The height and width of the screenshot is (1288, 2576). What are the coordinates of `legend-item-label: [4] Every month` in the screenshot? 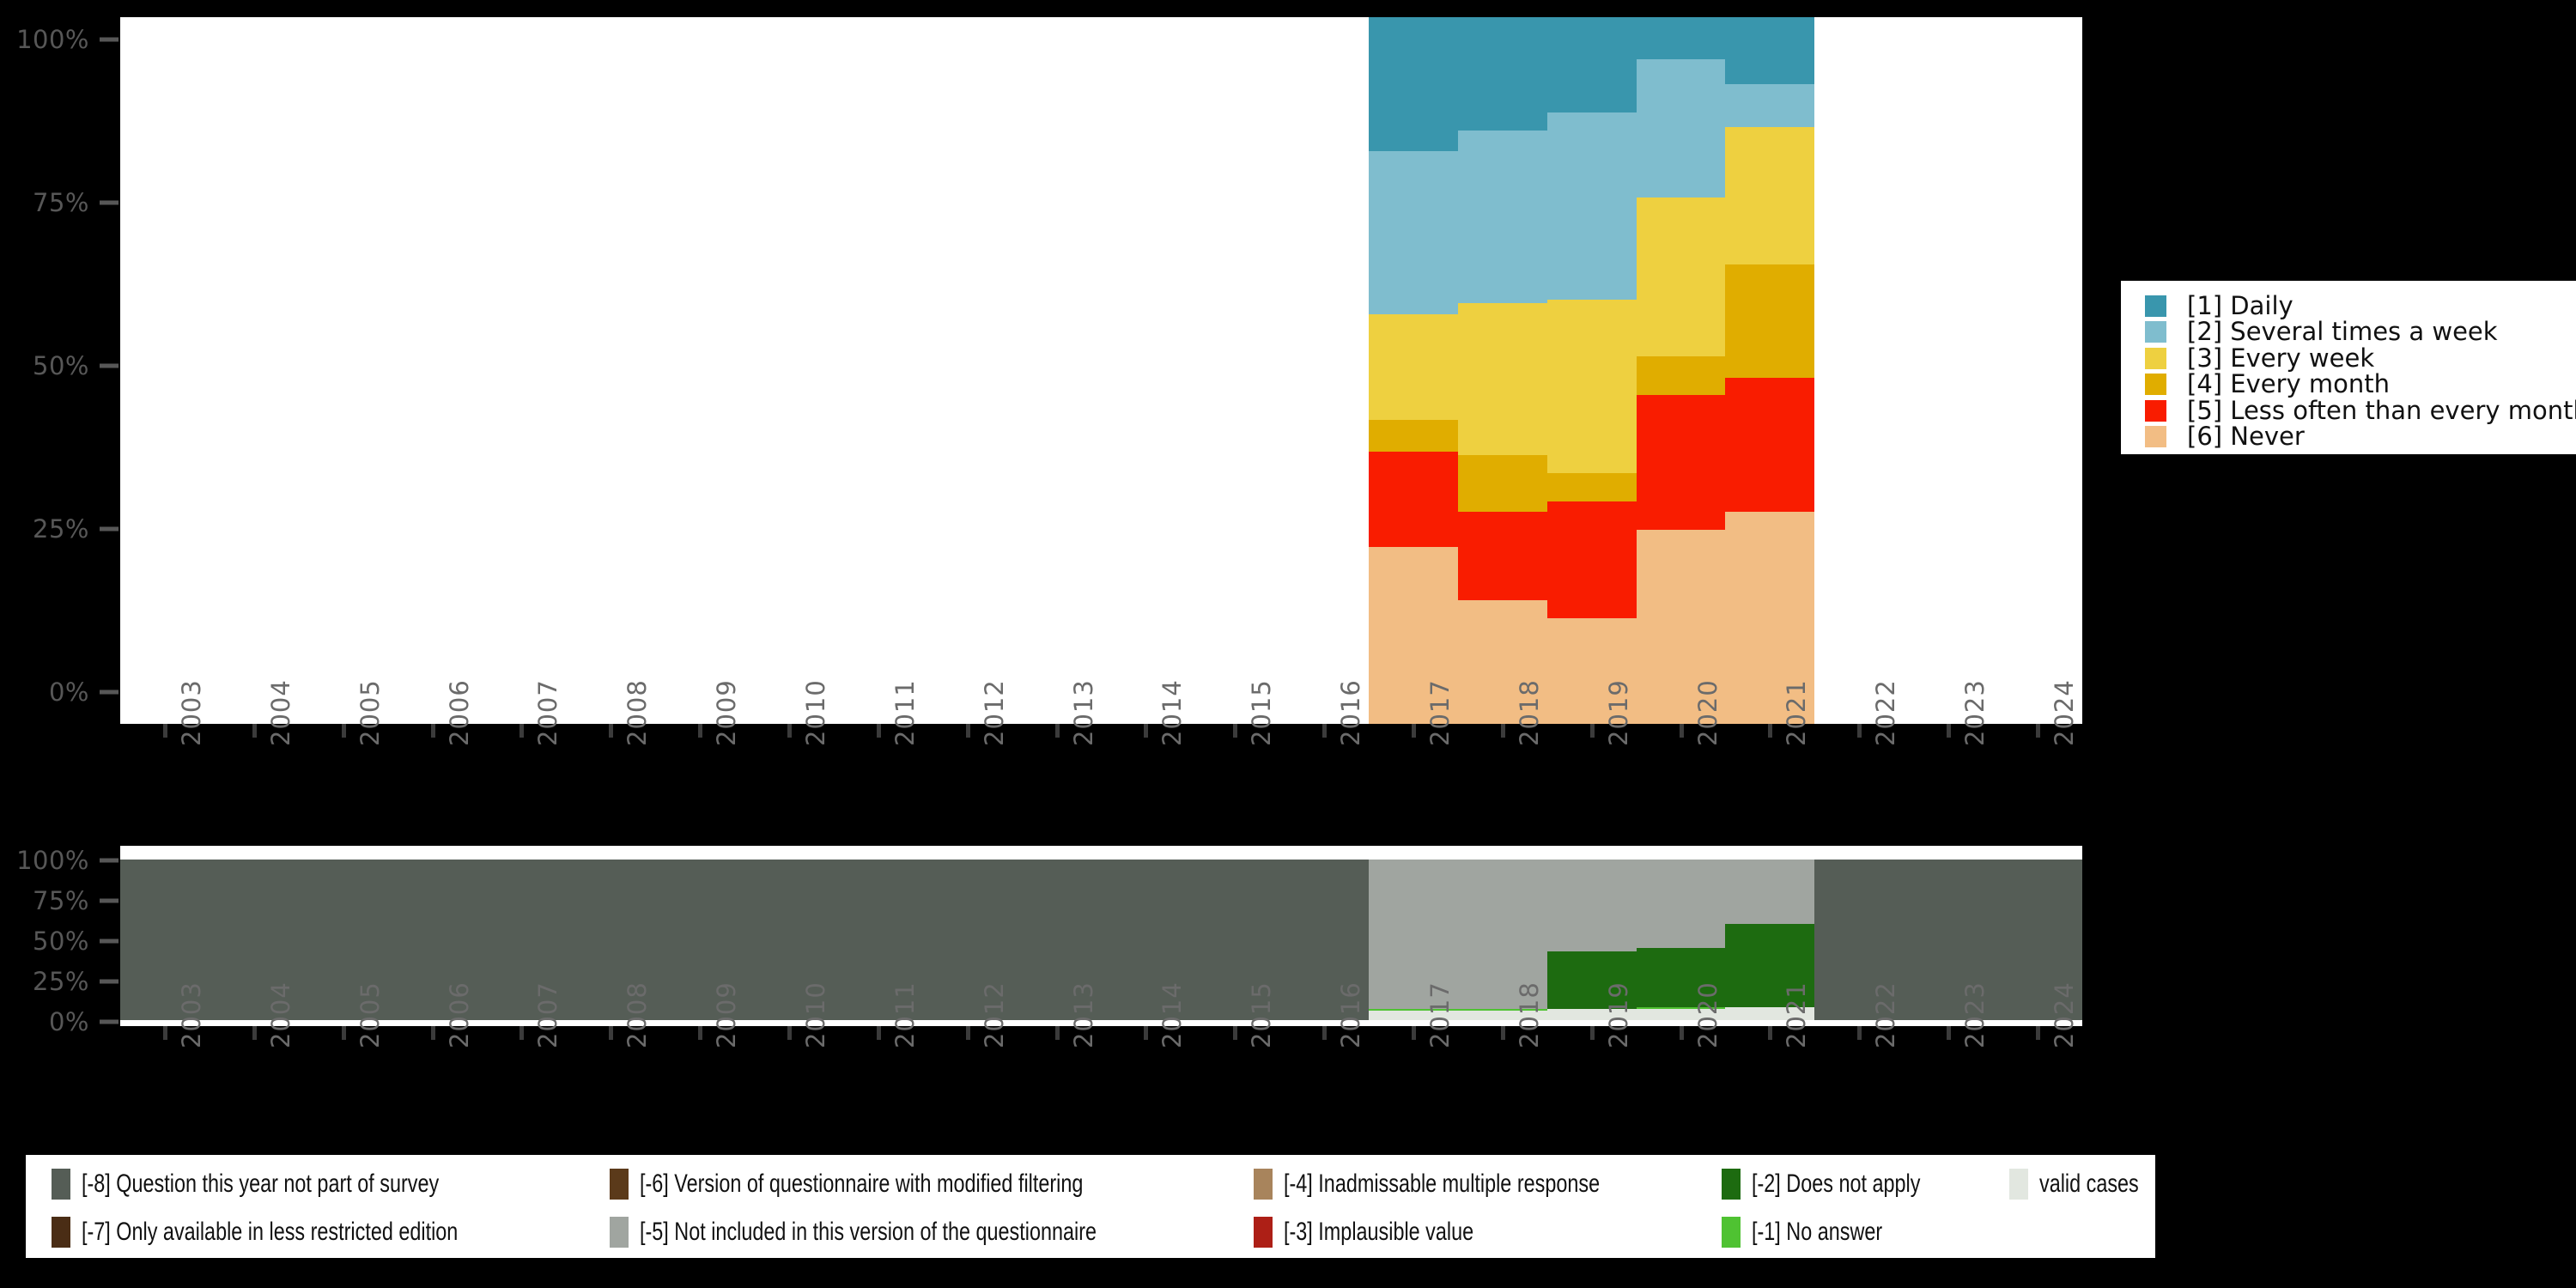 It's located at (2289, 383).